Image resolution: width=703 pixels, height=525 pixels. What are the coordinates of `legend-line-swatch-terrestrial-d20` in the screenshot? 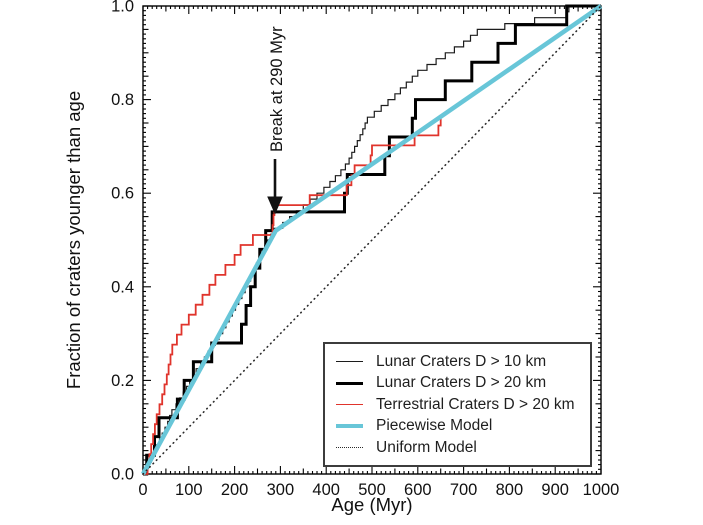 It's located at (349, 404).